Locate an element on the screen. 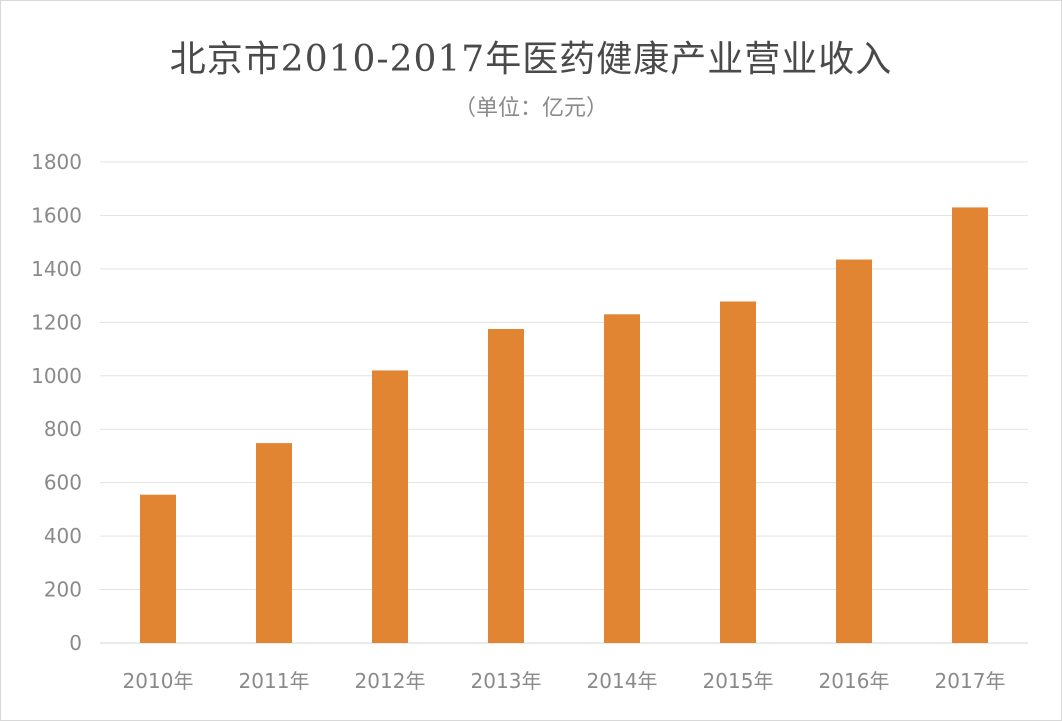 This screenshot has height=721, width=1062. x-tick-label: 2010年 is located at coordinates (158, 681).